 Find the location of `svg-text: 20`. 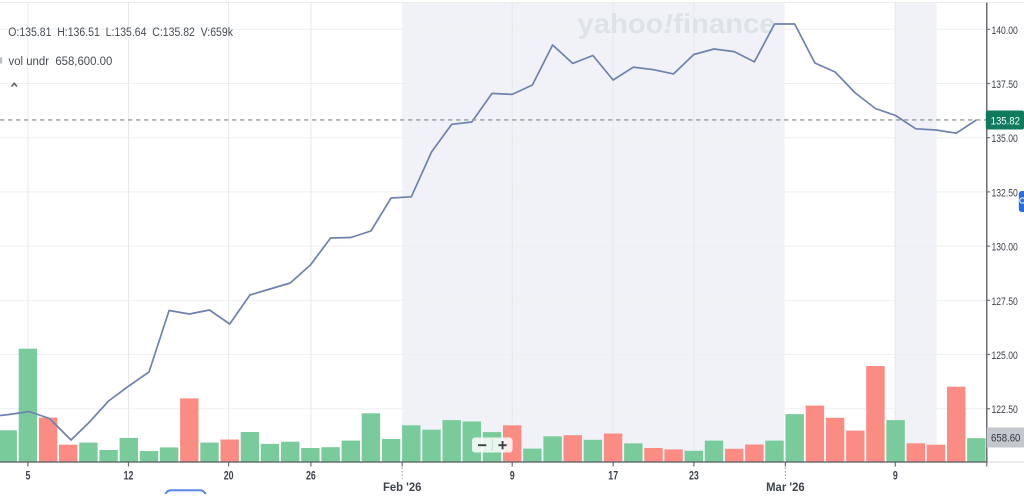

svg-text: 20 is located at coordinates (229, 476).